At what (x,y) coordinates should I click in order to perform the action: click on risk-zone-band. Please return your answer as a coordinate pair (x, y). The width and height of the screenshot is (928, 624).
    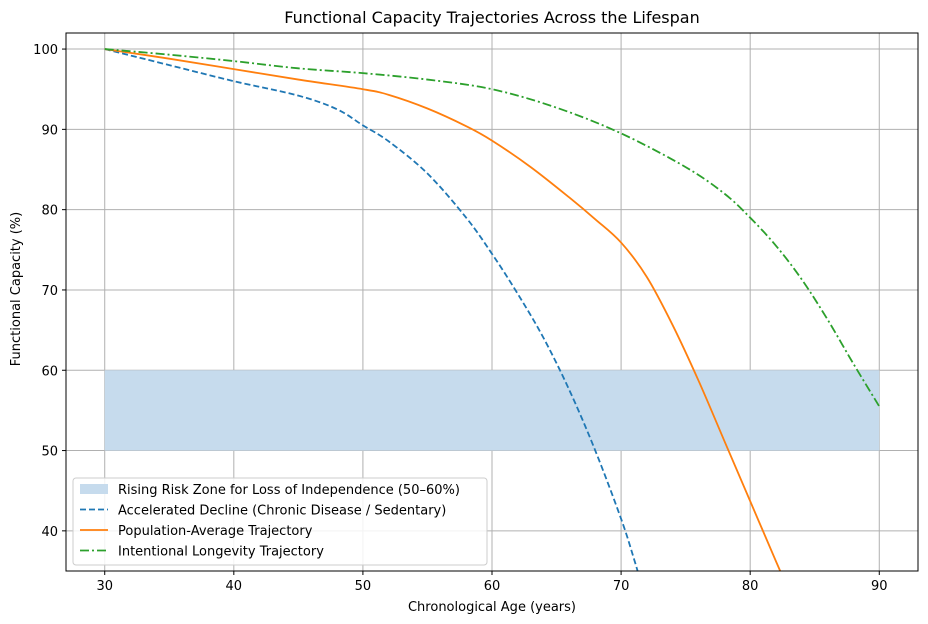
    Looking at the image, I should click on (492, 410).